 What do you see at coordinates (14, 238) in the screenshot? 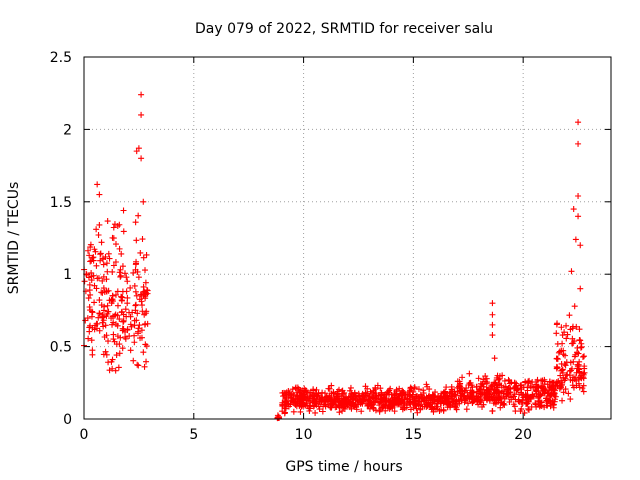
I see `y-axis-label: SRMTID / TECUs` at bounding box center [14, 238].